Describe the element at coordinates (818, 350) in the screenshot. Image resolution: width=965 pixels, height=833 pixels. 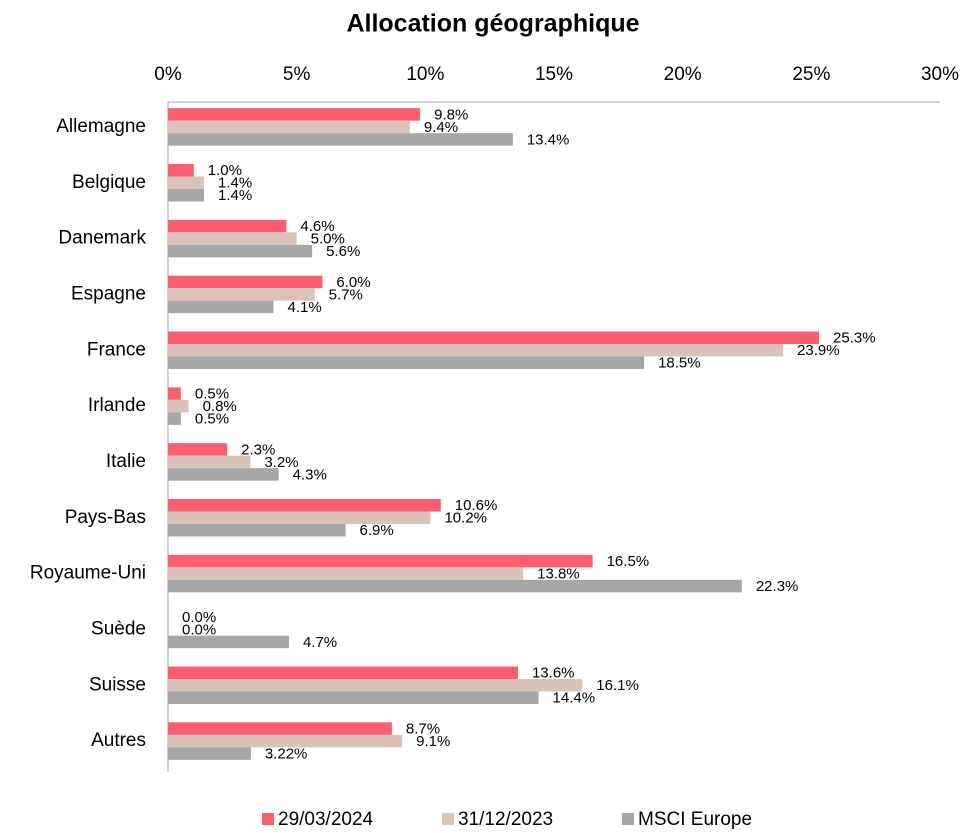
I see `data-label: 23.9%` at that location.